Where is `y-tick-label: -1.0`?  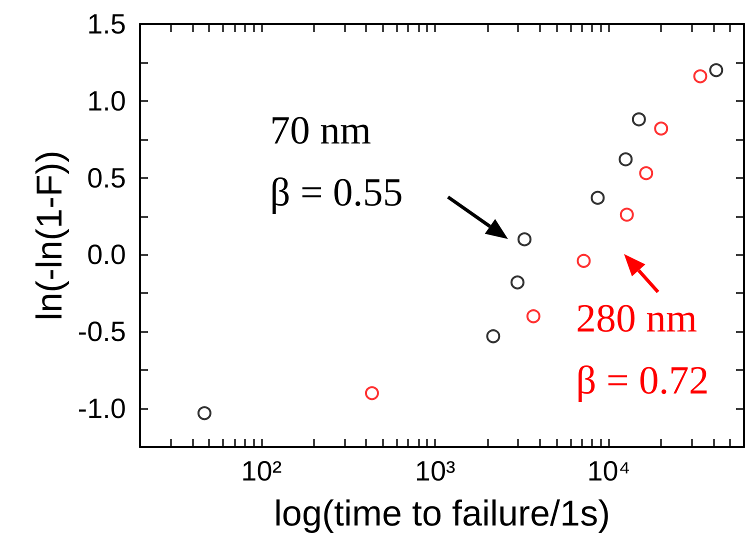
y-tick-label: -1.0 is located at coordinates (102, 408).